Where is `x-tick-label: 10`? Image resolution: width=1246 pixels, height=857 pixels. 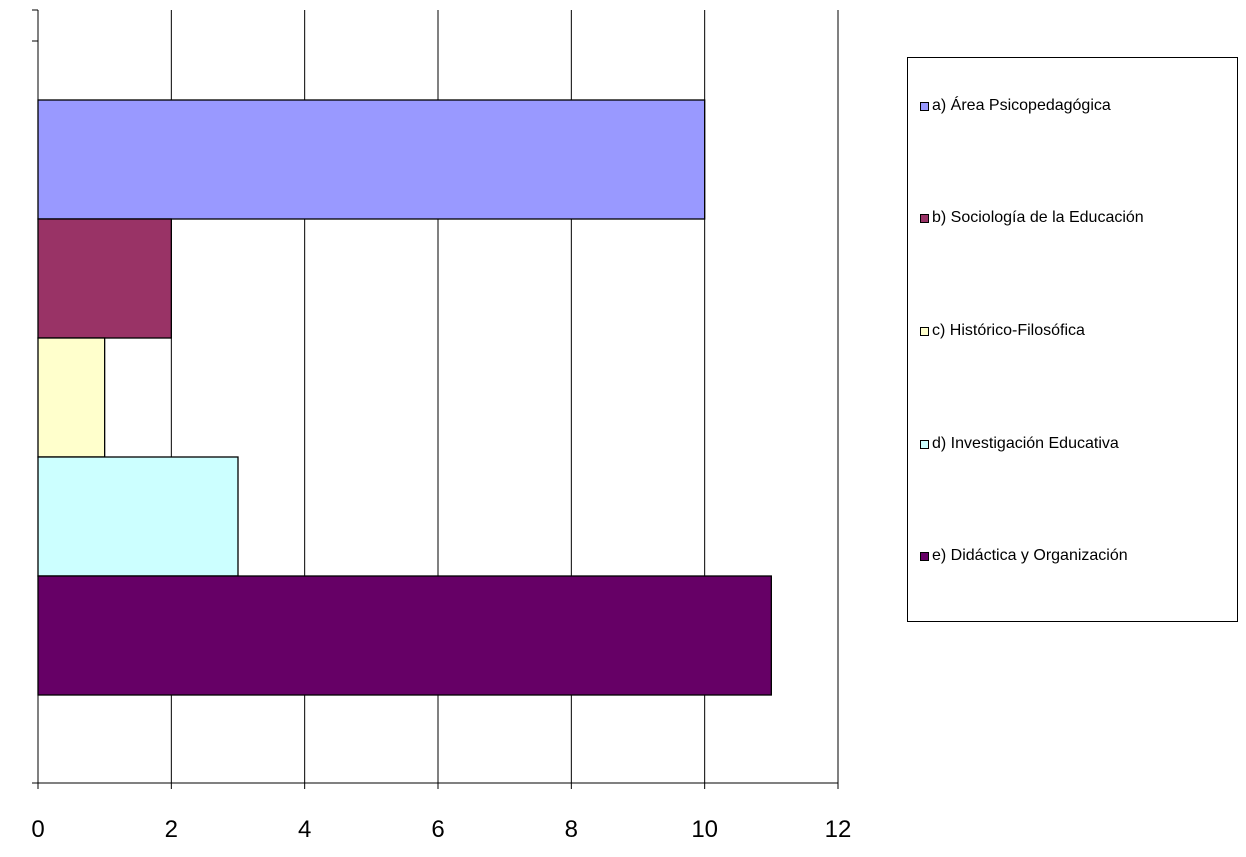 x-tick-label: 10 is located at coordinates (704, 829).